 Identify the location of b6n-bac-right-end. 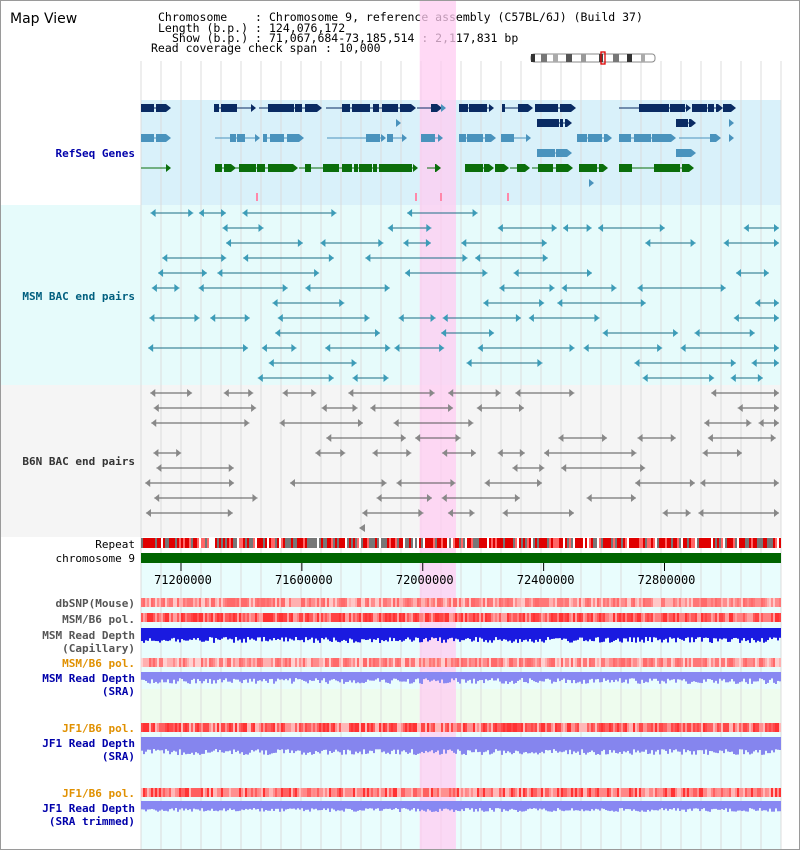
(254, 408).